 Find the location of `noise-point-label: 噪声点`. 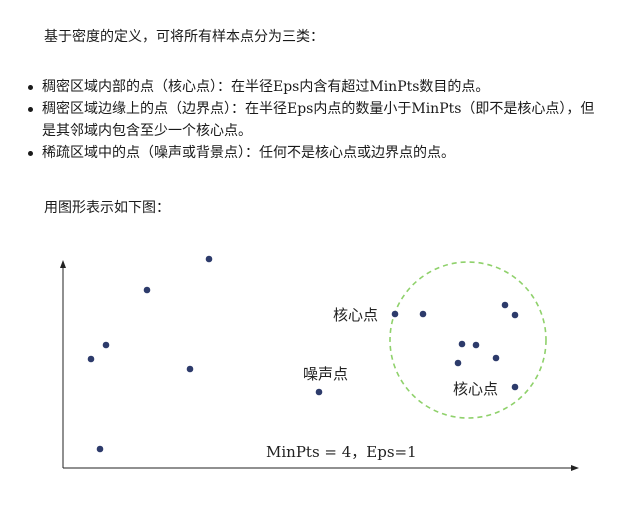

noise-point-label: 噪声点 is located at coordinates (325, 374).